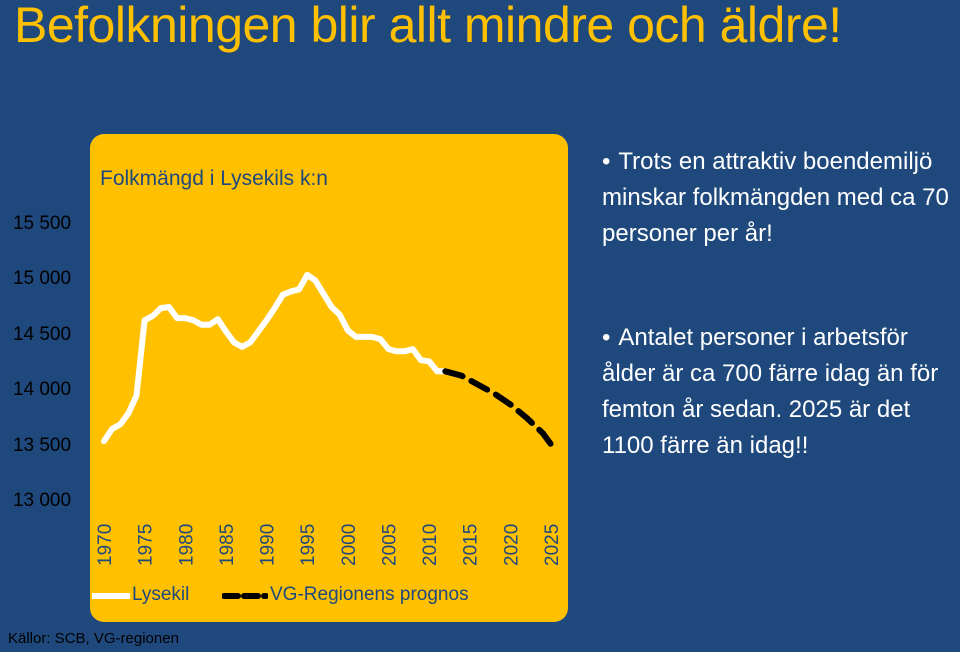 Image resolution: width=960 pixels, height=652 pixels. What do you see at coordinates (349, 545) in the screenshot?
I see `x-tick-label: 2000` at bounding box center [349, 545].